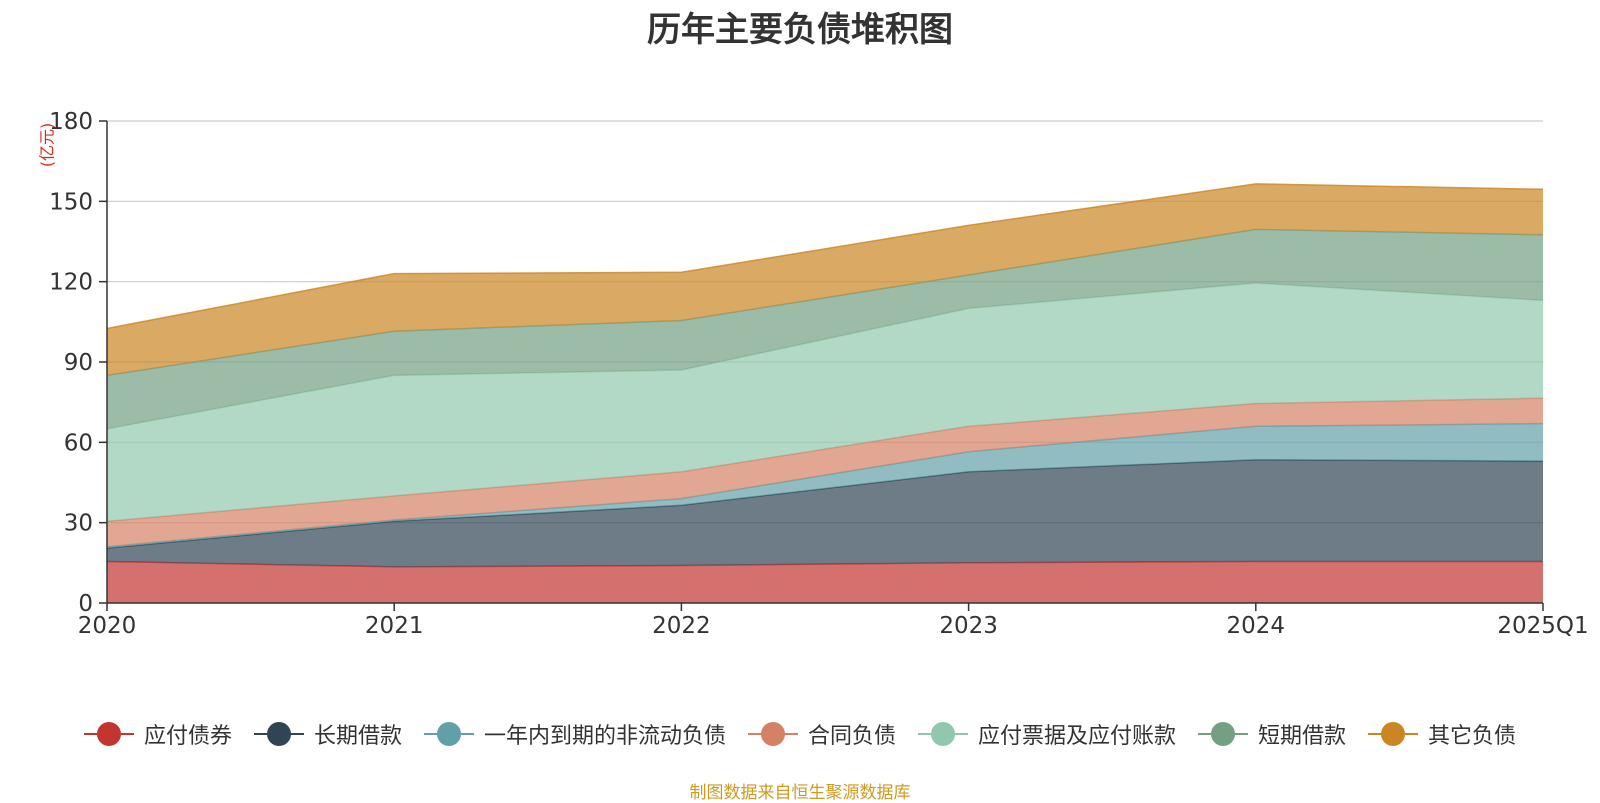 Image resolution: width=1600 pixels, height=803 pixels. I want to click on y-tick-label: 30, so click(78, 524).